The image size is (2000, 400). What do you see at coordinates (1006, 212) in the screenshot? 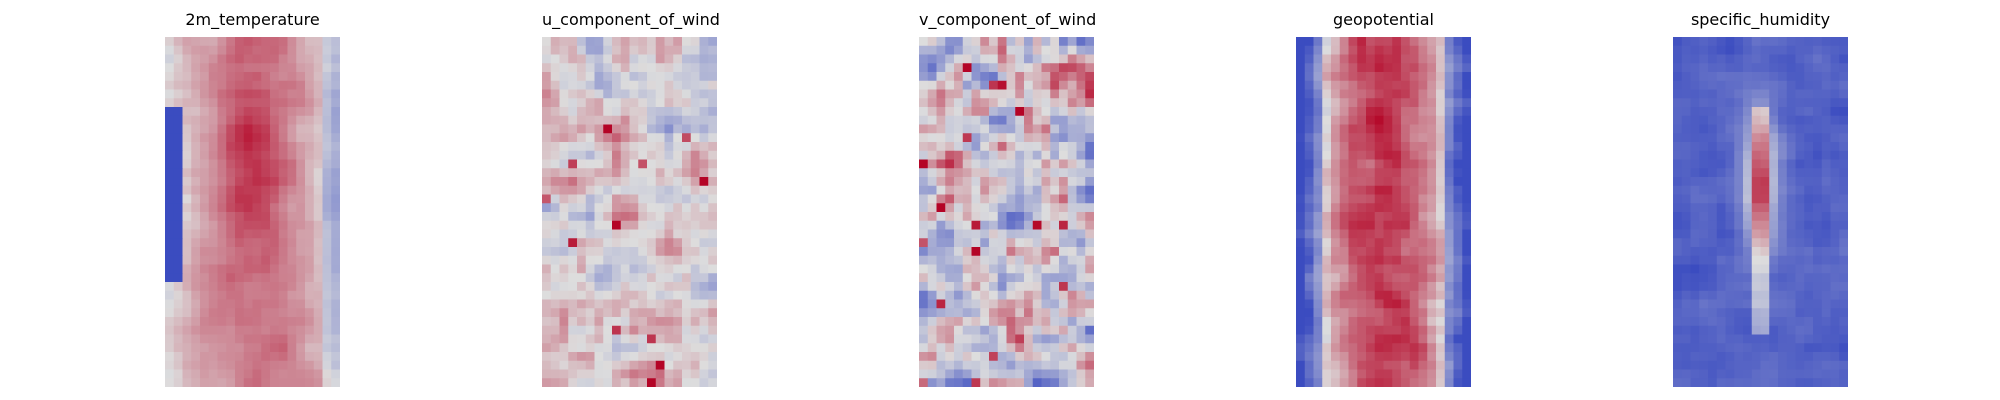
I see `heatmap-v-component-of-wind` at bounding box center [1006, 212].